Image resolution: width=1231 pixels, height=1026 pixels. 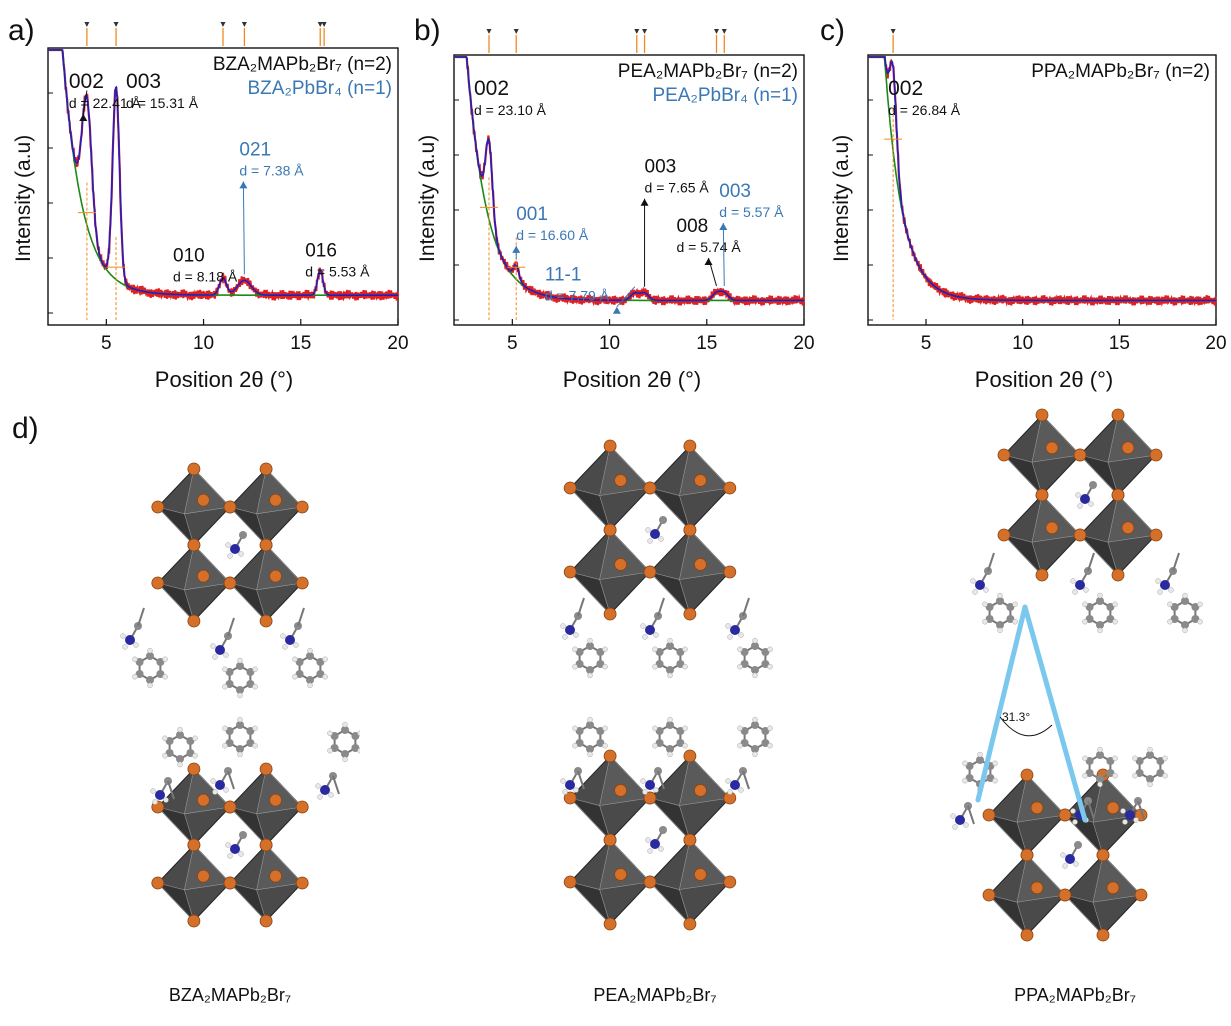 I want to click on structure-ppa: 31.3°, so click(x=1076, y=675).